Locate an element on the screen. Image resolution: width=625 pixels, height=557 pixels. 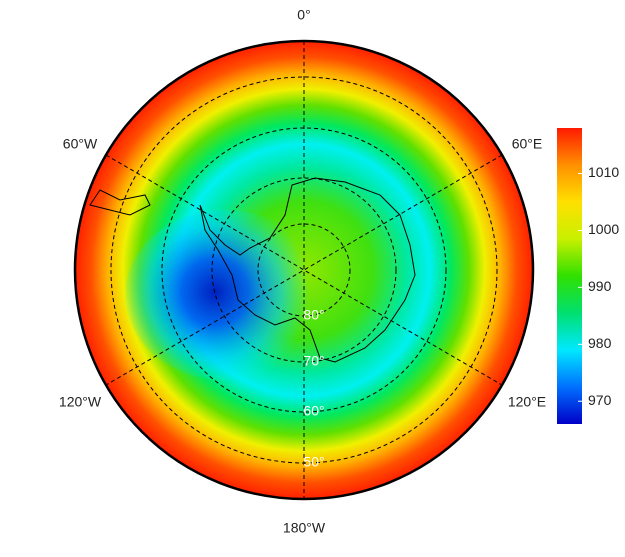
colorbar-tick-label: 970 is located at coordinates (600, 400).